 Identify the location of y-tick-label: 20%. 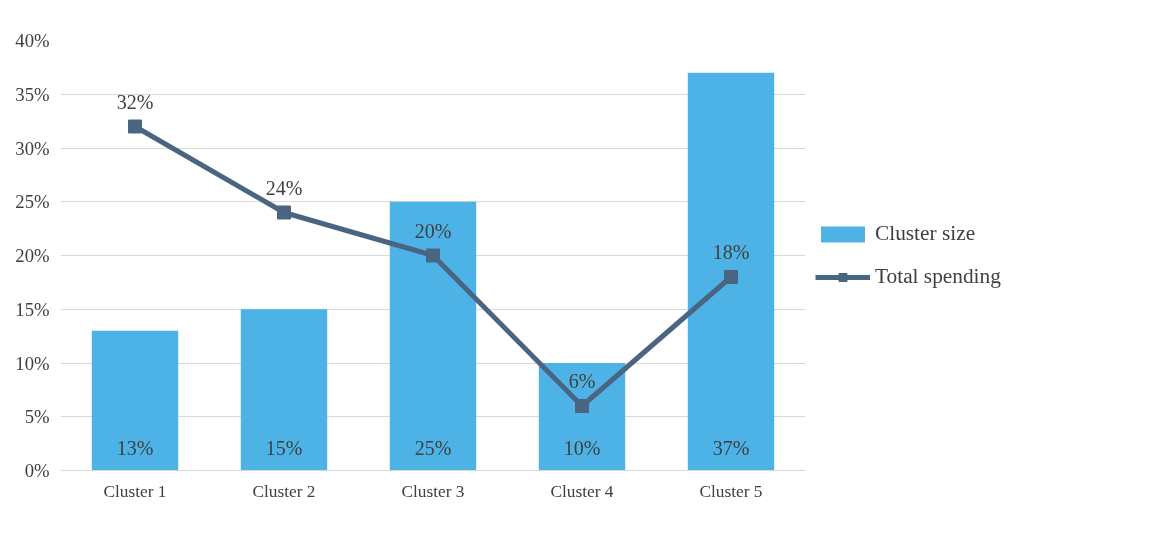
(32, 255).